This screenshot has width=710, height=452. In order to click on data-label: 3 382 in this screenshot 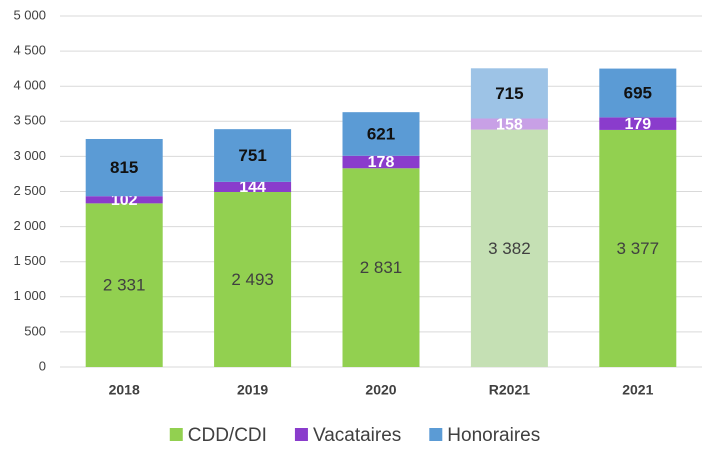, I will do `click(509, 248)`.